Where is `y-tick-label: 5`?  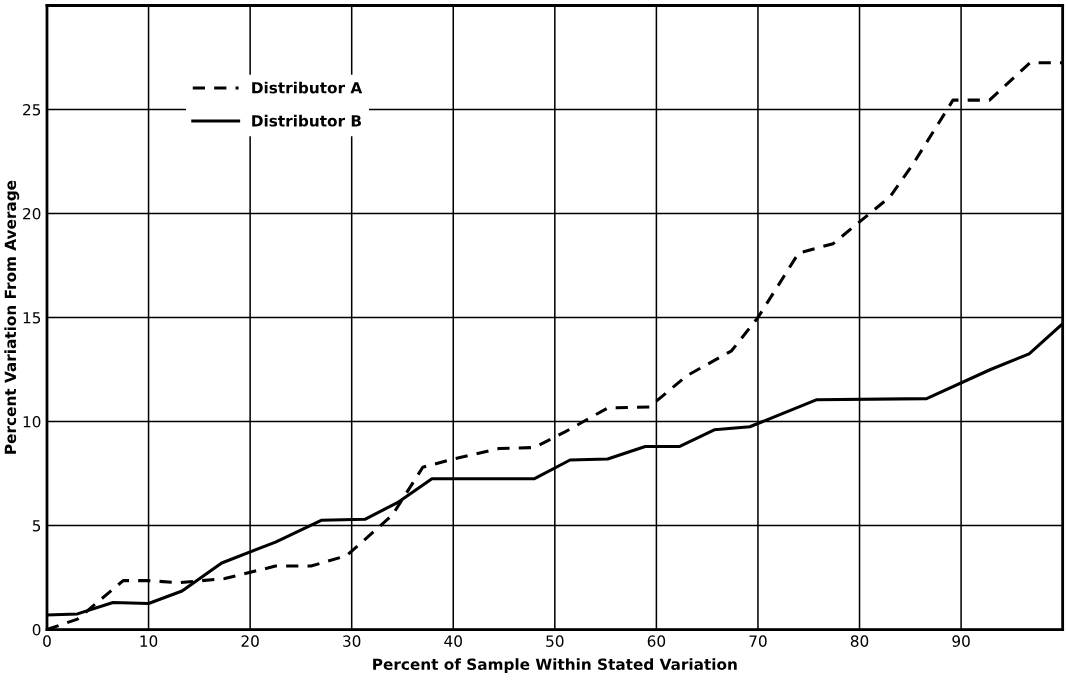
y-tick-label: 5 is located at coordinates (36, 526).